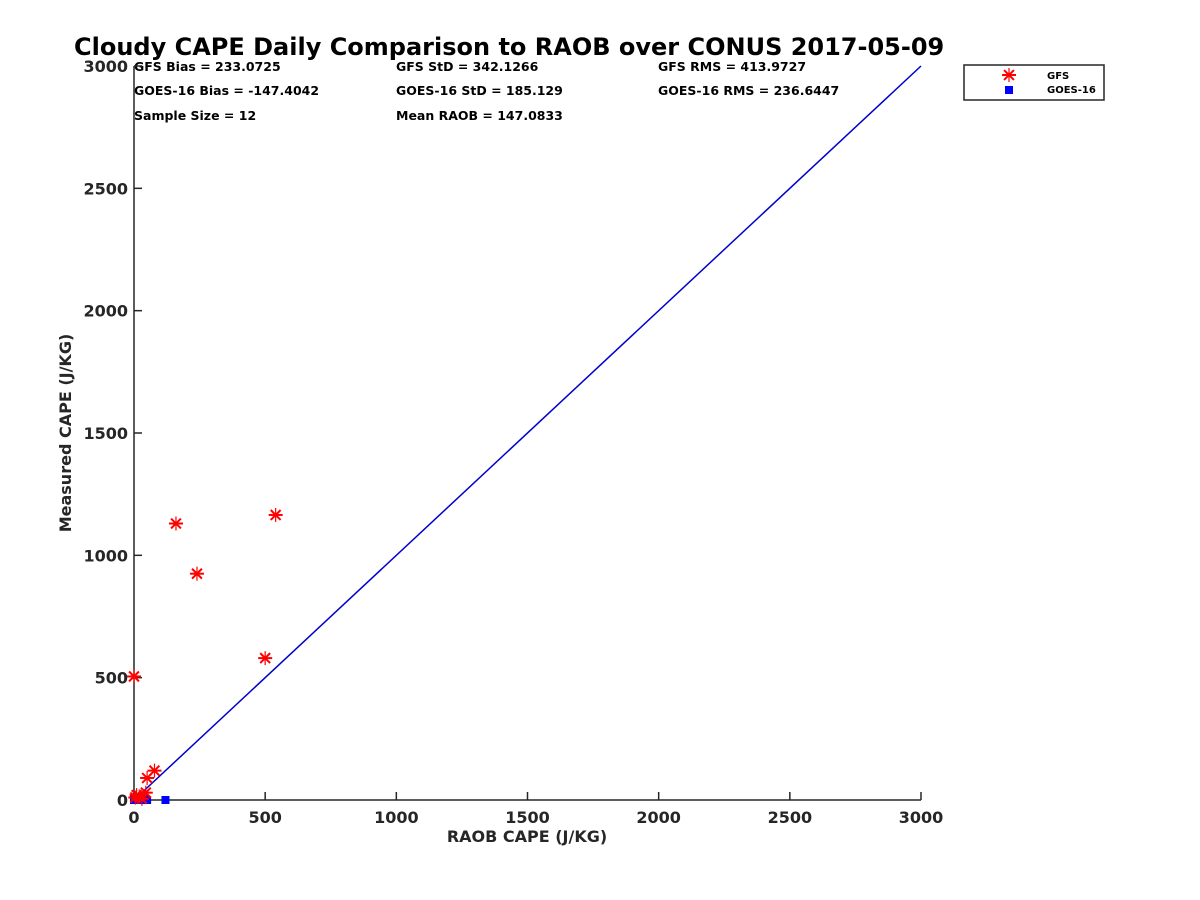 The height and width of the screenshot is (900, 1200). What do you see at coordinates (122, 800) in the screenshot?
I see `y-tick-label: 0` at bounding box center [122, 800].